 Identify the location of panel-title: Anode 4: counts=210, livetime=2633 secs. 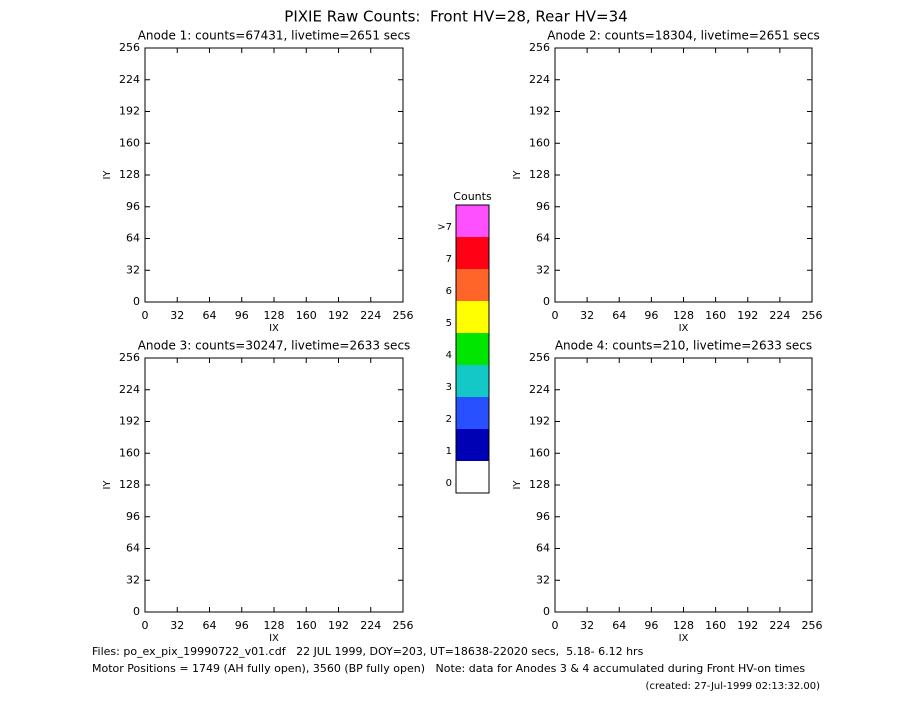
(683, 346).